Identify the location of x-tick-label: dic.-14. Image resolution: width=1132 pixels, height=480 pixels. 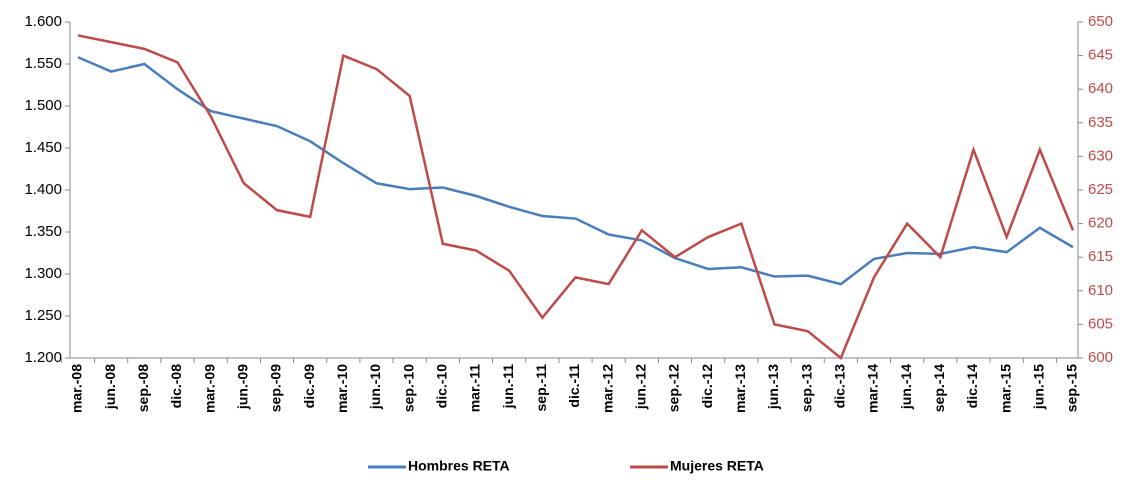
(972, 386).